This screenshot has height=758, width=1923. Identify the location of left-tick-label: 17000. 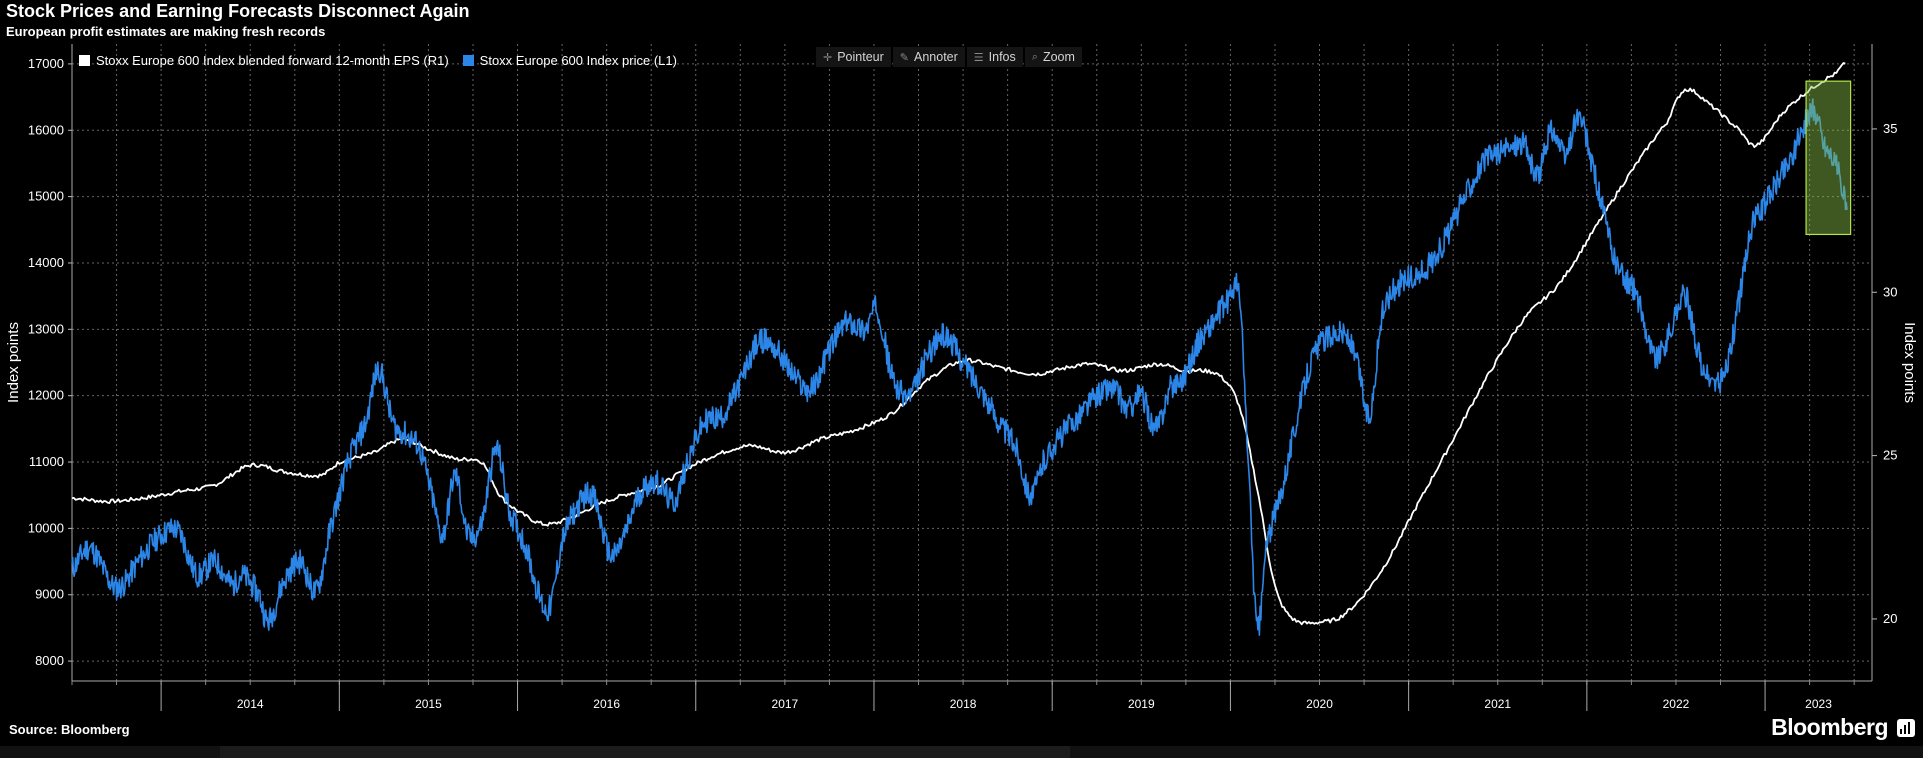
(46, 63).